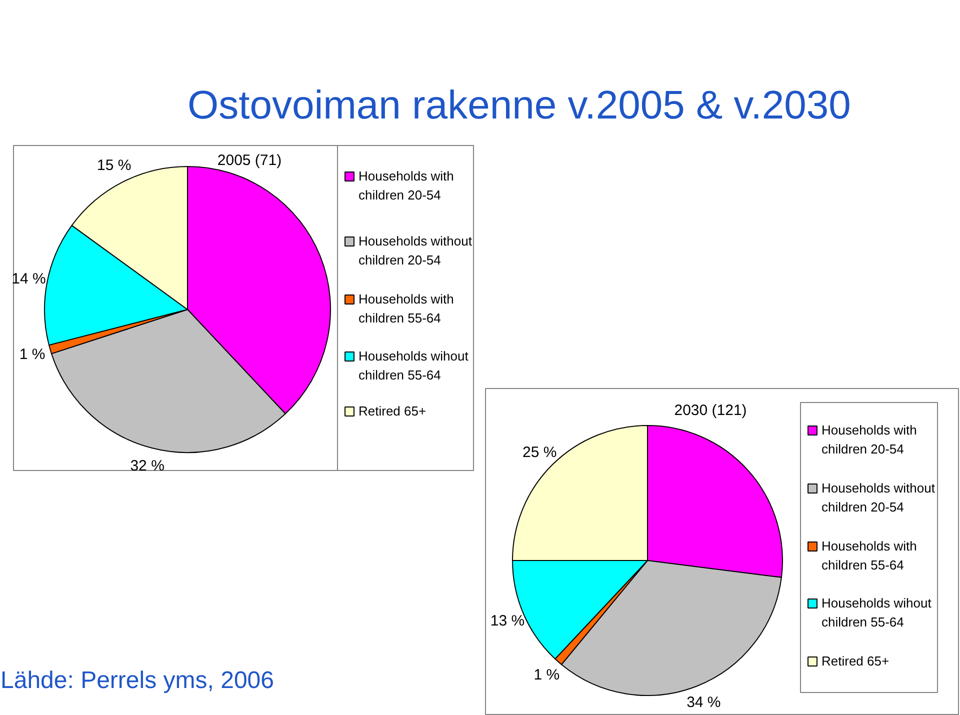  I want to click on text: 2030 (121), so click(710, 410).